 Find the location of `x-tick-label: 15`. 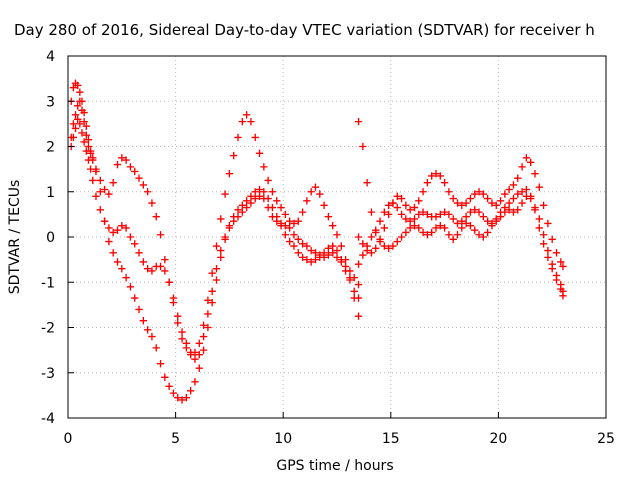

x-tick-label: 15 is located at coordinates (391, 439).